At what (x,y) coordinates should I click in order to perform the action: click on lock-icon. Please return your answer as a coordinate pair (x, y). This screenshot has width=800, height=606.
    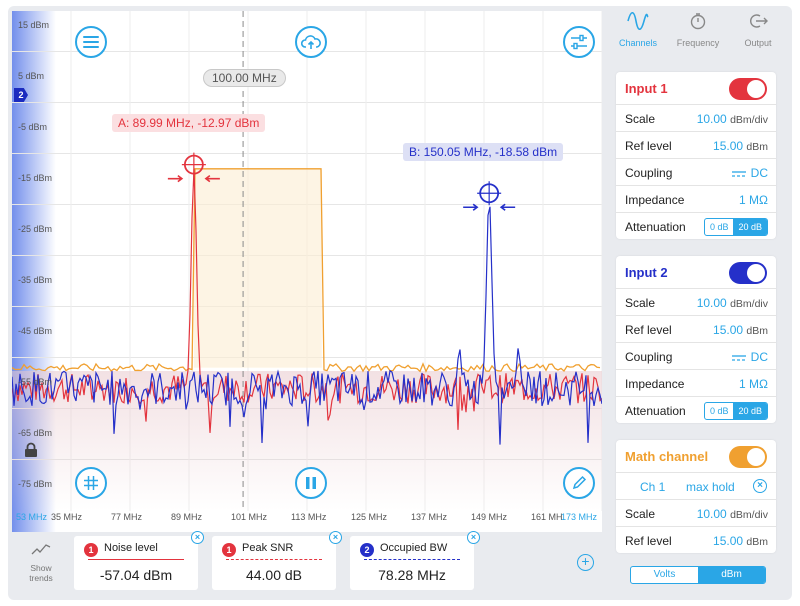
    Looking at the image, I should click on (31, 452).